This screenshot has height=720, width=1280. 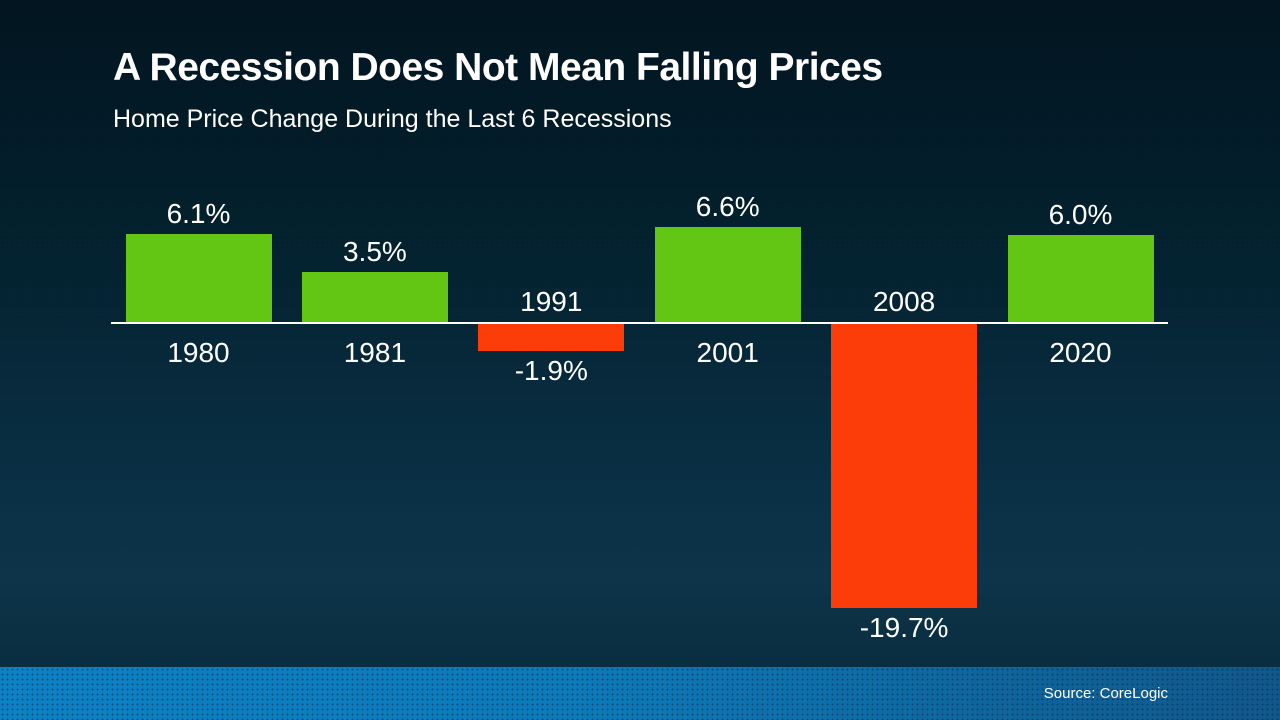 I want to click on bar-value-label-2020: 6.0%, so click(x=1080, y=214).